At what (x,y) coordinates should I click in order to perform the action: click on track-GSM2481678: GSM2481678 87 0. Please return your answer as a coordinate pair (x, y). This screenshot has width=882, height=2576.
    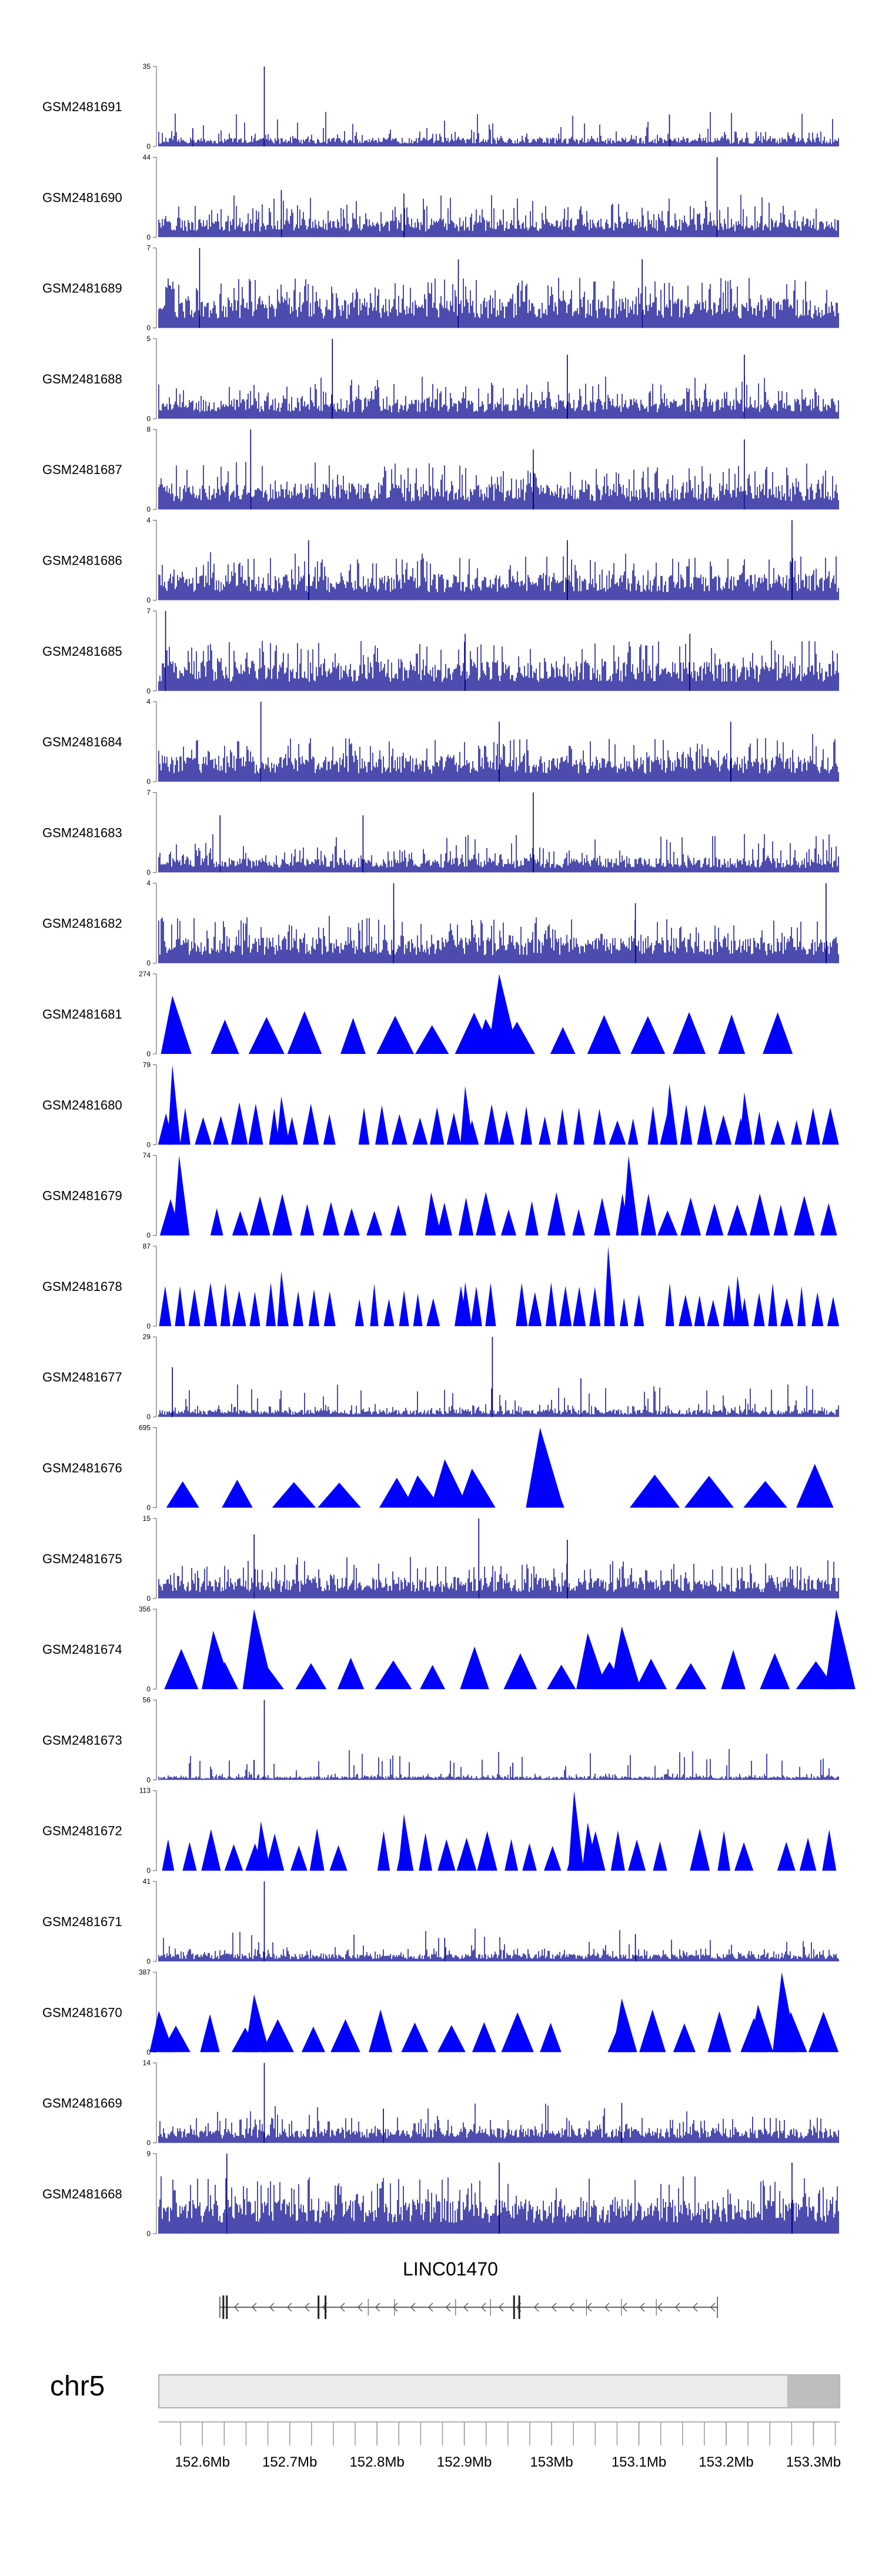
    Looking at the image, I should click on (441, 1286).